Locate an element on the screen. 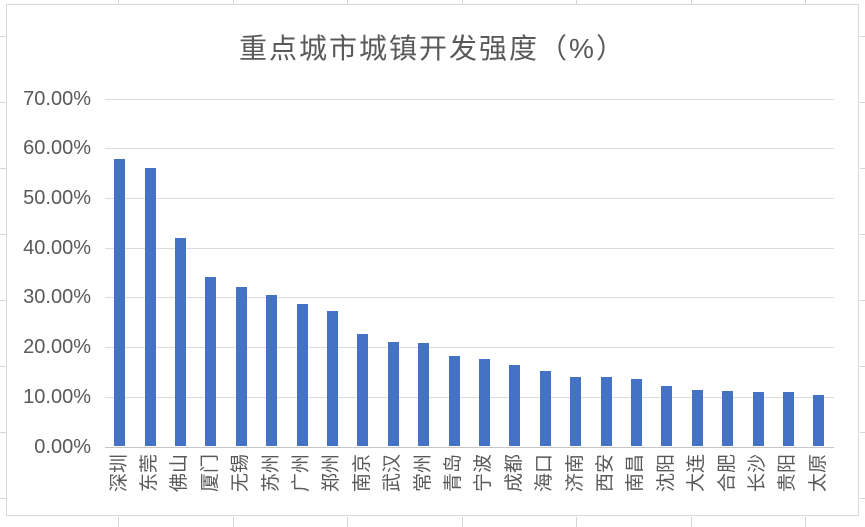  x-axis-line is located at coordinates (469, 447).